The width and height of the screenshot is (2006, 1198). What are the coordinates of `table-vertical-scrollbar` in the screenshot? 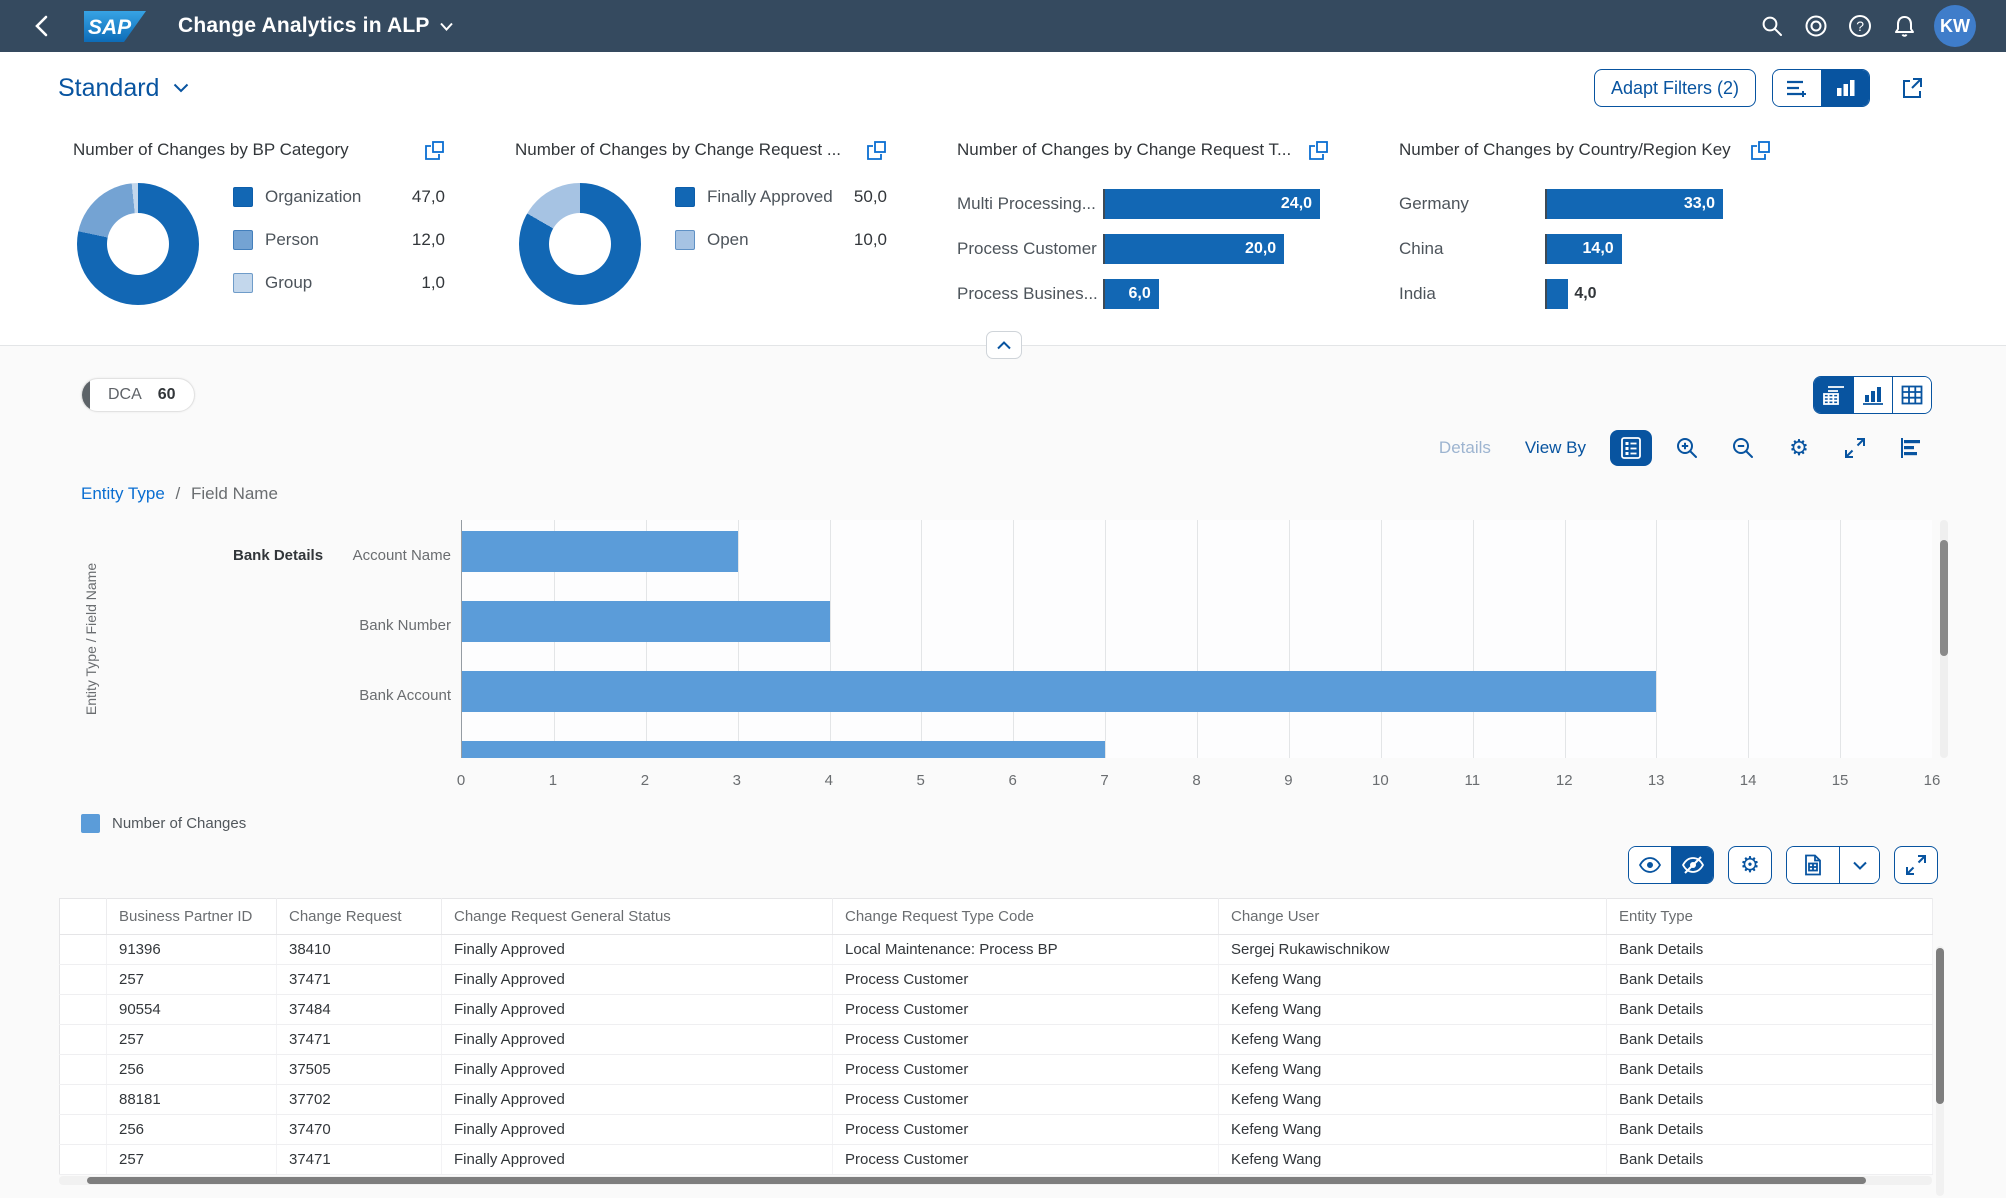 It's located at (1940, 1071).